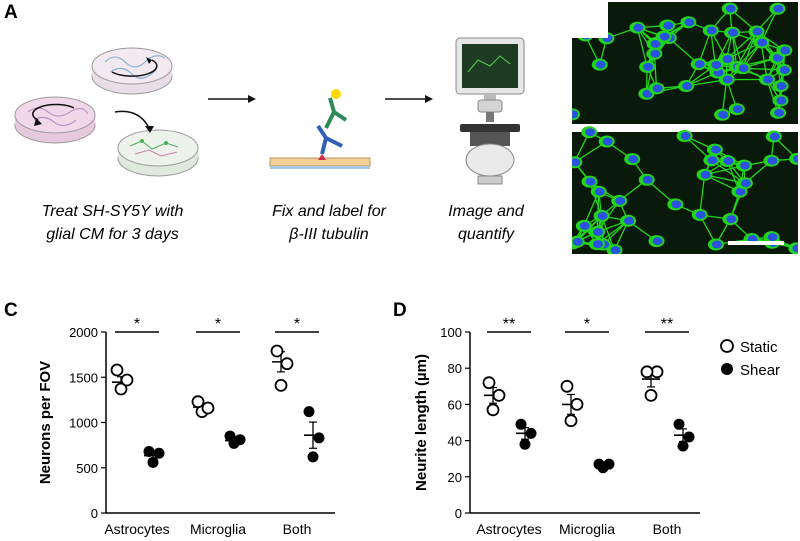 The height and width of the screenshot is (541, 800). I want to click on y-tick-label: 0, so click(458, 513).